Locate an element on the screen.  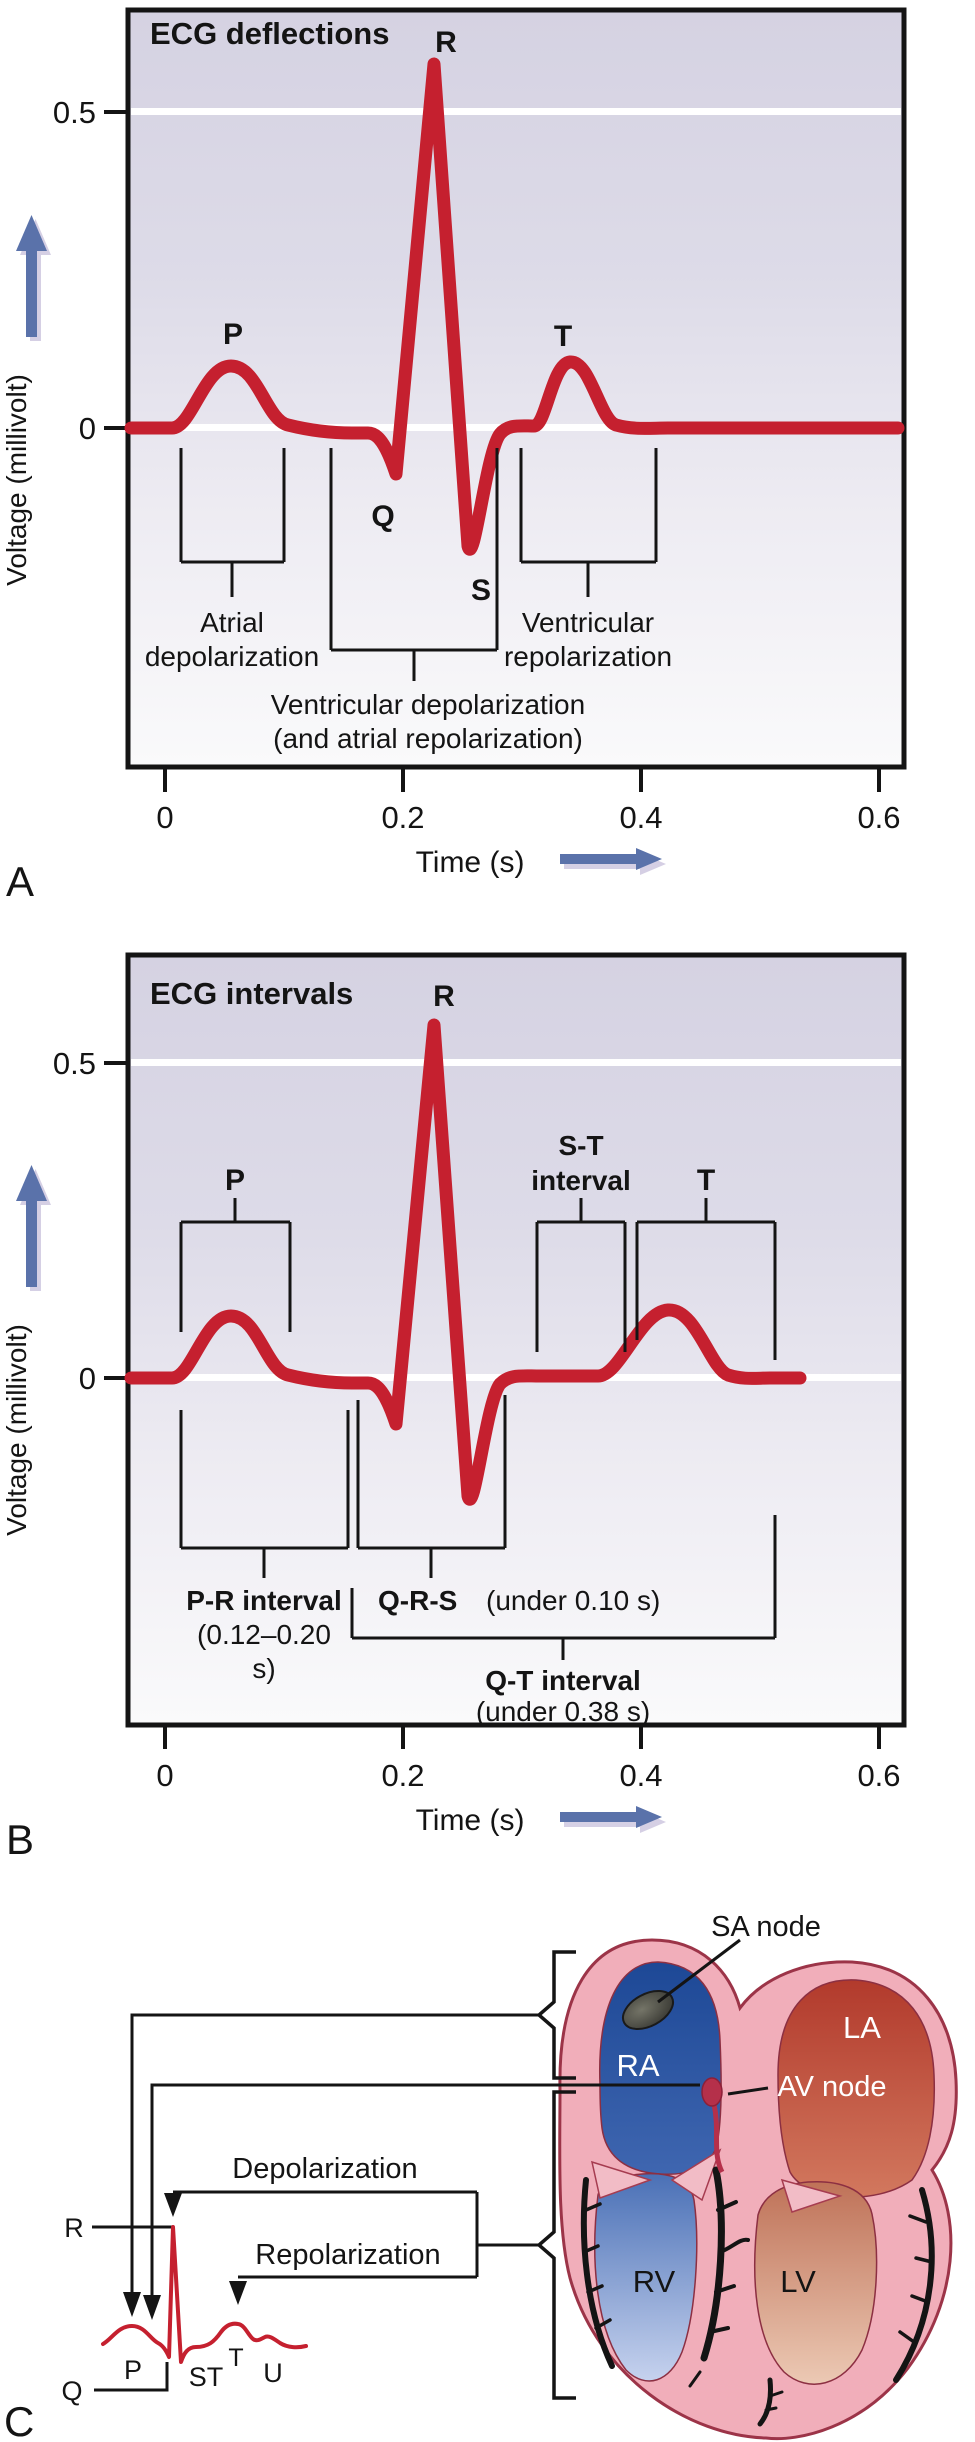
label-atrial-2: depolarization is located at coordinates (232, 656).